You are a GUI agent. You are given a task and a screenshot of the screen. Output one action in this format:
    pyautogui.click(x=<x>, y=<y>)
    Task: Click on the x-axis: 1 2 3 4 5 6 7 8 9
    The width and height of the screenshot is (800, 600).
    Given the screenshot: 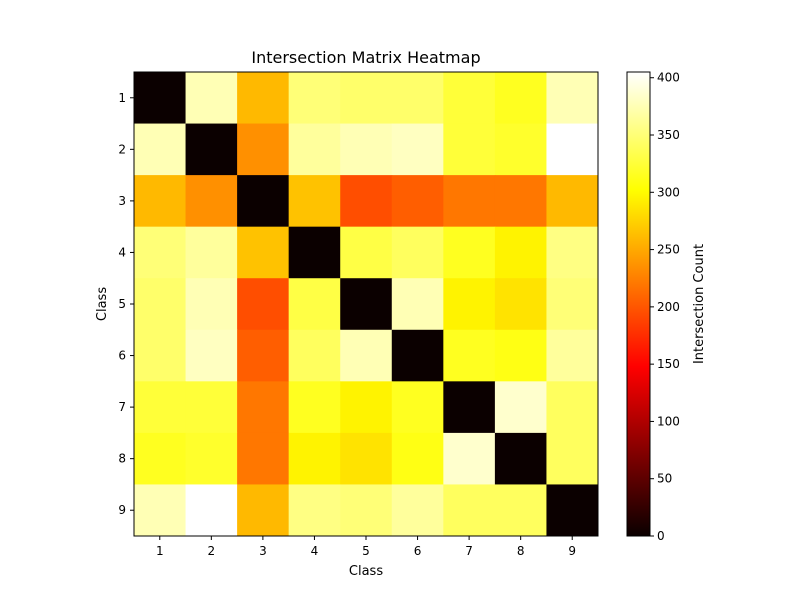 What is the action you would take?
    pyautogui.click(x=366, y=547)
    